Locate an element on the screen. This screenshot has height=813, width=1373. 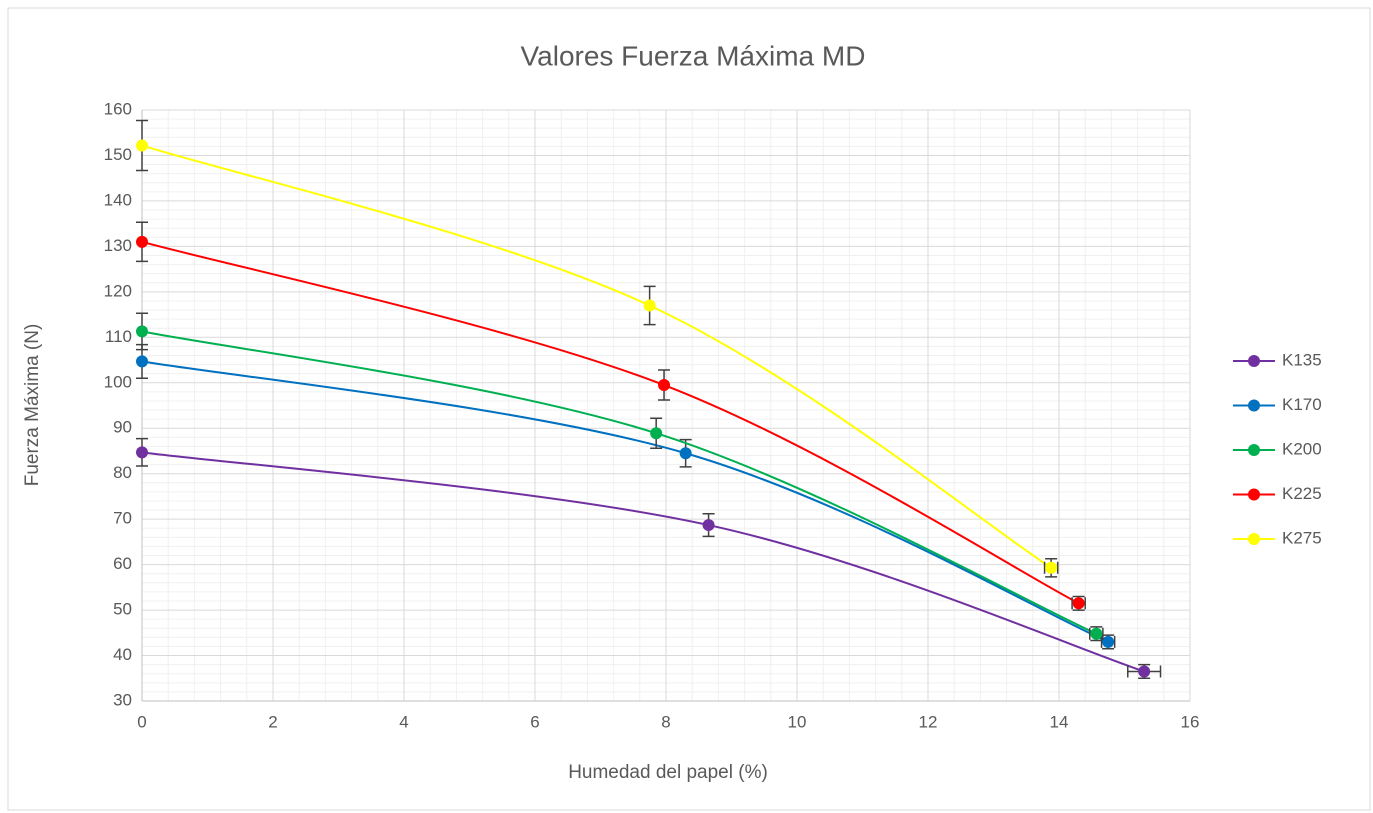
x-tick-label: 0 is located at coordinates (141, 721).